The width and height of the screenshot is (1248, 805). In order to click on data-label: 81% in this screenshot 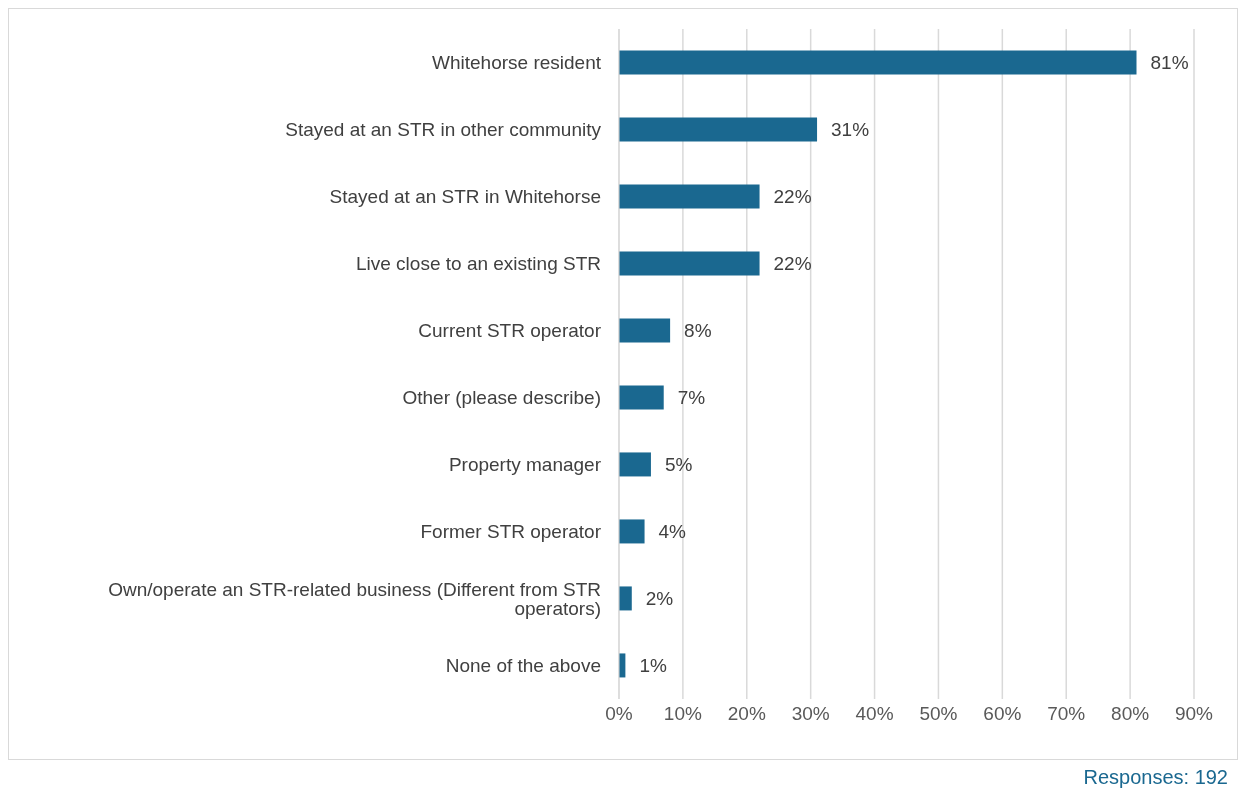, I will do `click(1169, 63)`.